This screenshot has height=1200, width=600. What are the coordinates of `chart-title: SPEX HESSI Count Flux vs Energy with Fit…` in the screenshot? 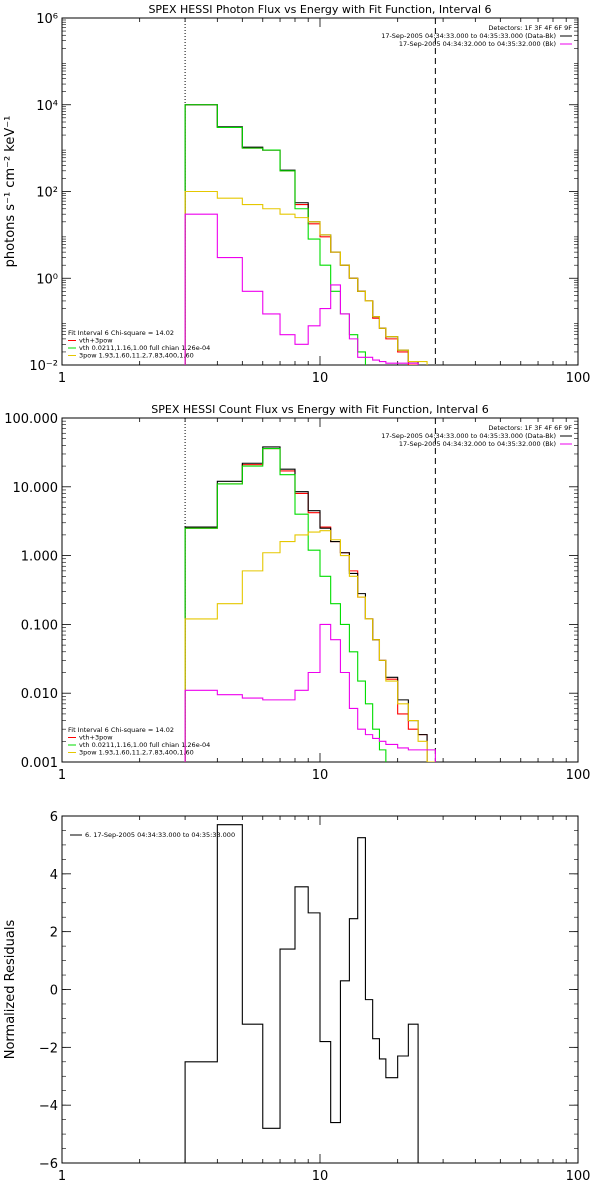 It's located at (319, 409).